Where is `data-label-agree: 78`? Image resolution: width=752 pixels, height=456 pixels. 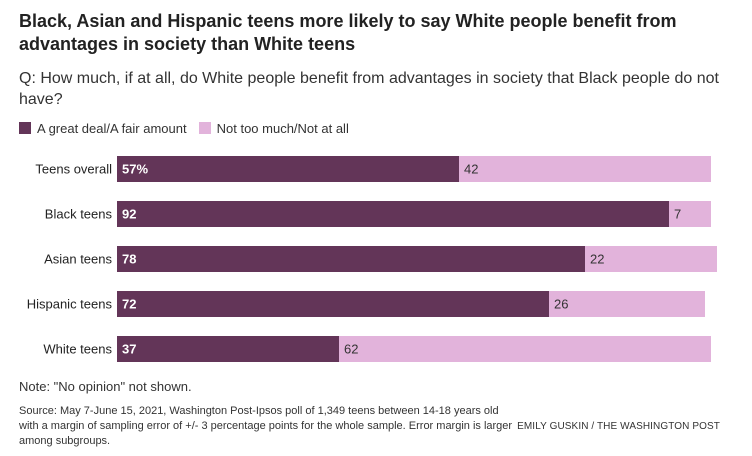
data-label-agree: 78 is located at coordinates (129, 259).